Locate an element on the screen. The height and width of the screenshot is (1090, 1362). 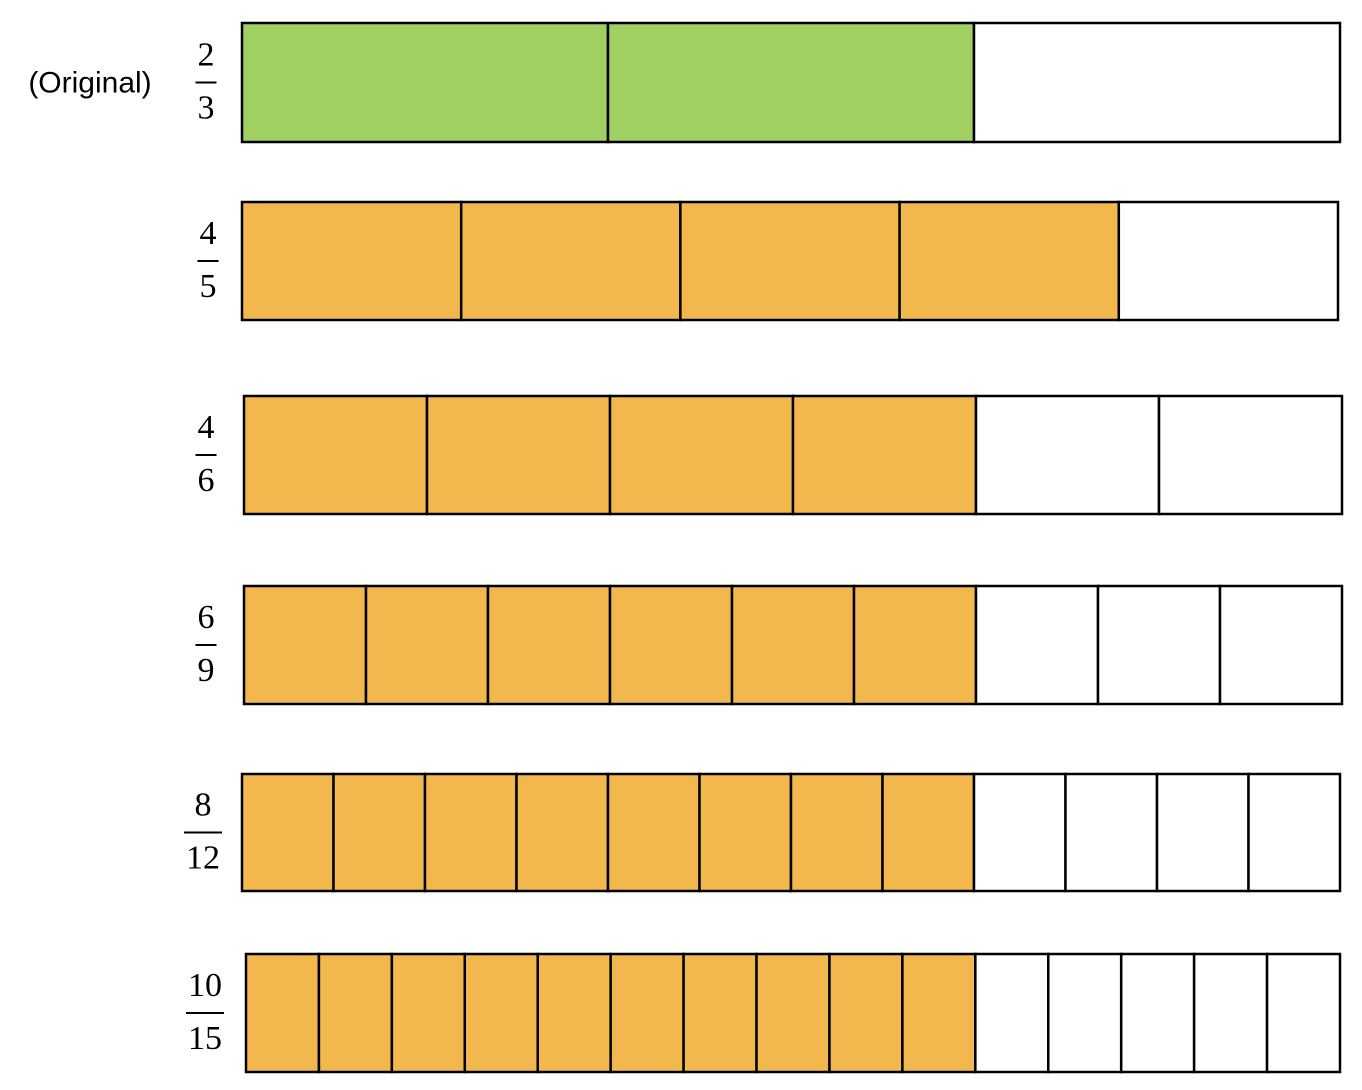
denominator: 5 is located at coordinates (208, 286).